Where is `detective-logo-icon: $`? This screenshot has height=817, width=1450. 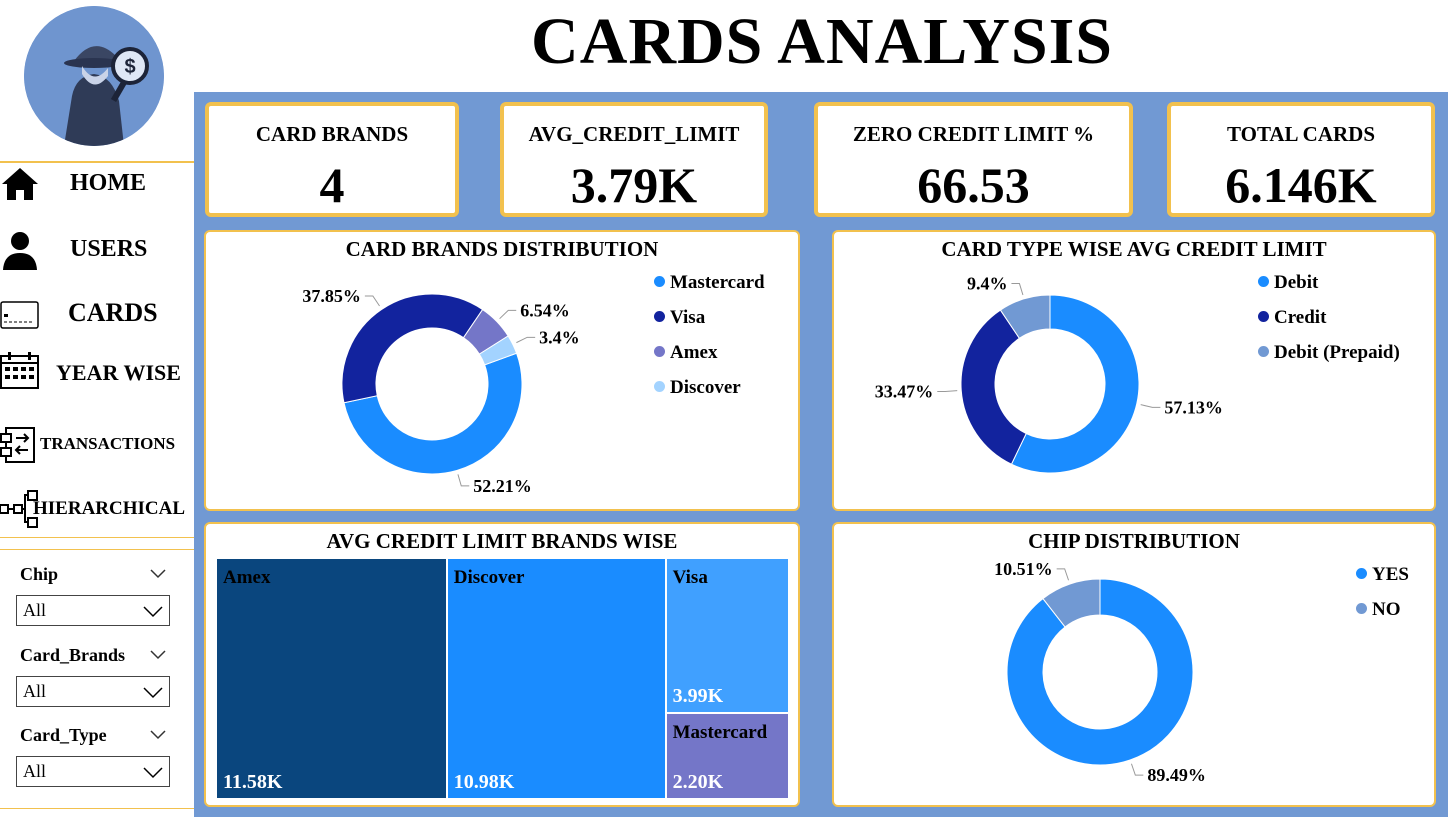
detective-logo-icon: $ is located at coordinates (94, 76).